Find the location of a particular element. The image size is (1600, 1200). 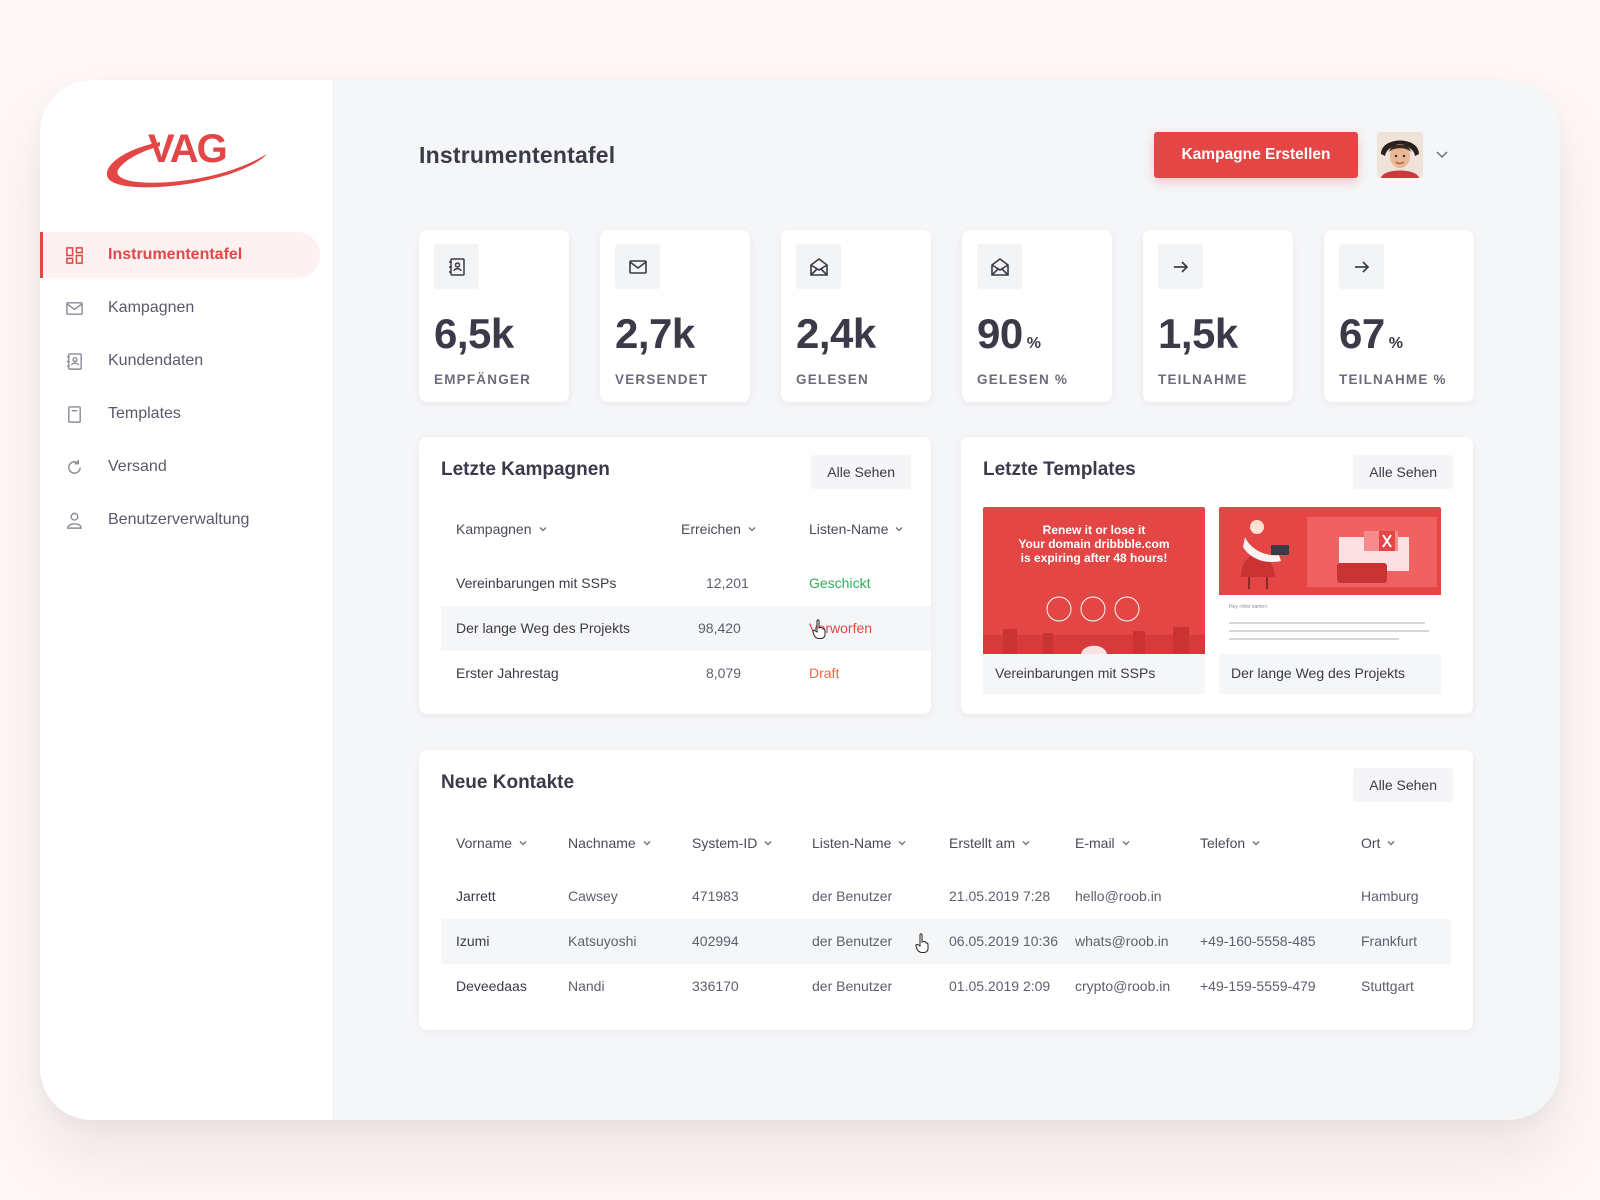

avatar is located at coordinates (1400, 155).